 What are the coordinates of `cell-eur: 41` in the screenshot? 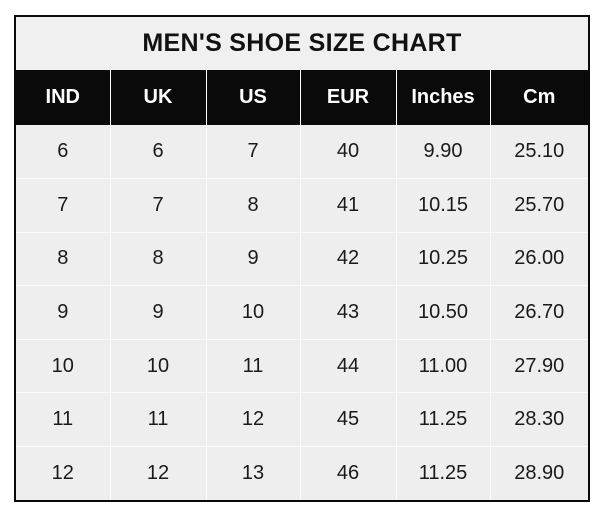 It's located at (348, 205).